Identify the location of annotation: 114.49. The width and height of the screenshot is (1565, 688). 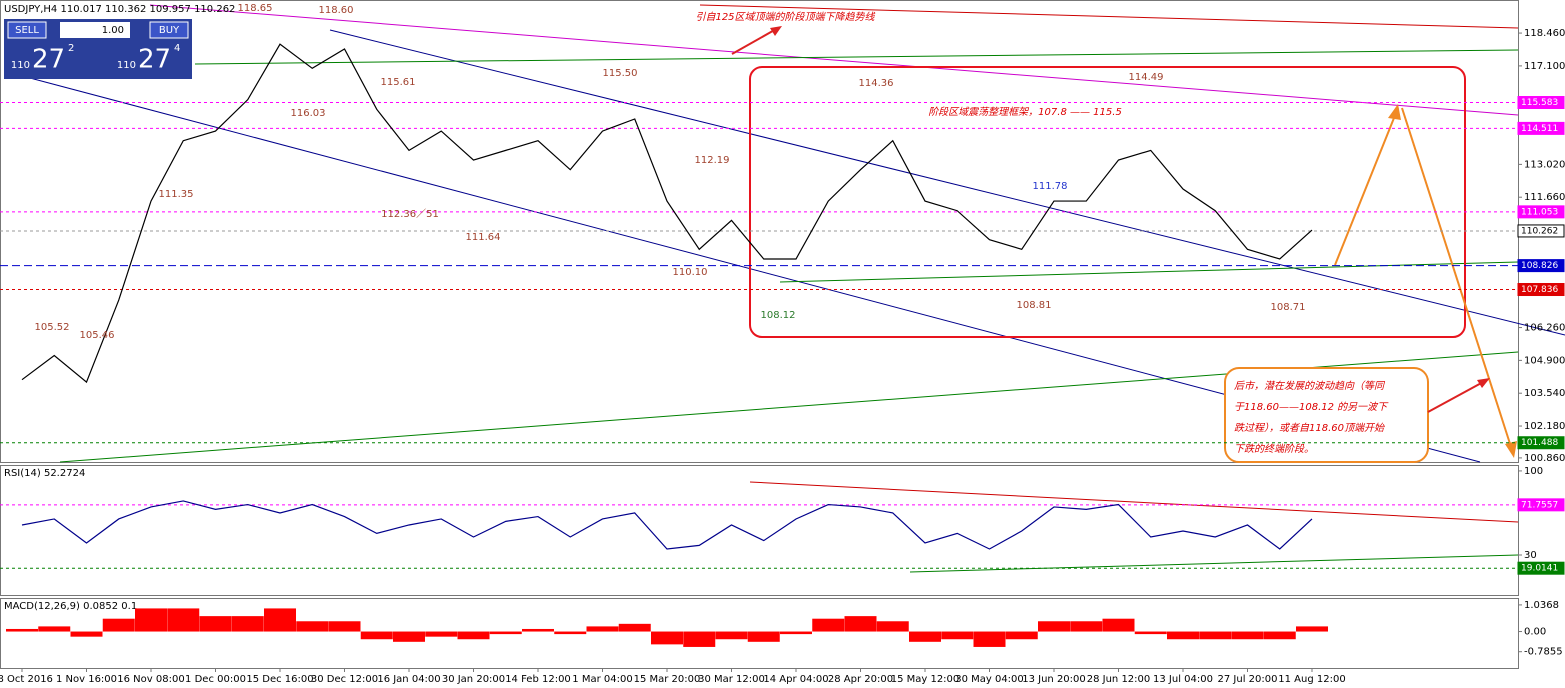
(1146, 77).